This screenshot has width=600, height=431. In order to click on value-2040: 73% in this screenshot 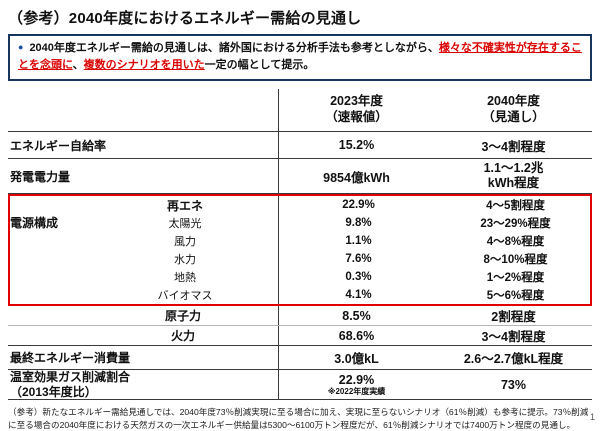, I will do `click(513, 384)`.